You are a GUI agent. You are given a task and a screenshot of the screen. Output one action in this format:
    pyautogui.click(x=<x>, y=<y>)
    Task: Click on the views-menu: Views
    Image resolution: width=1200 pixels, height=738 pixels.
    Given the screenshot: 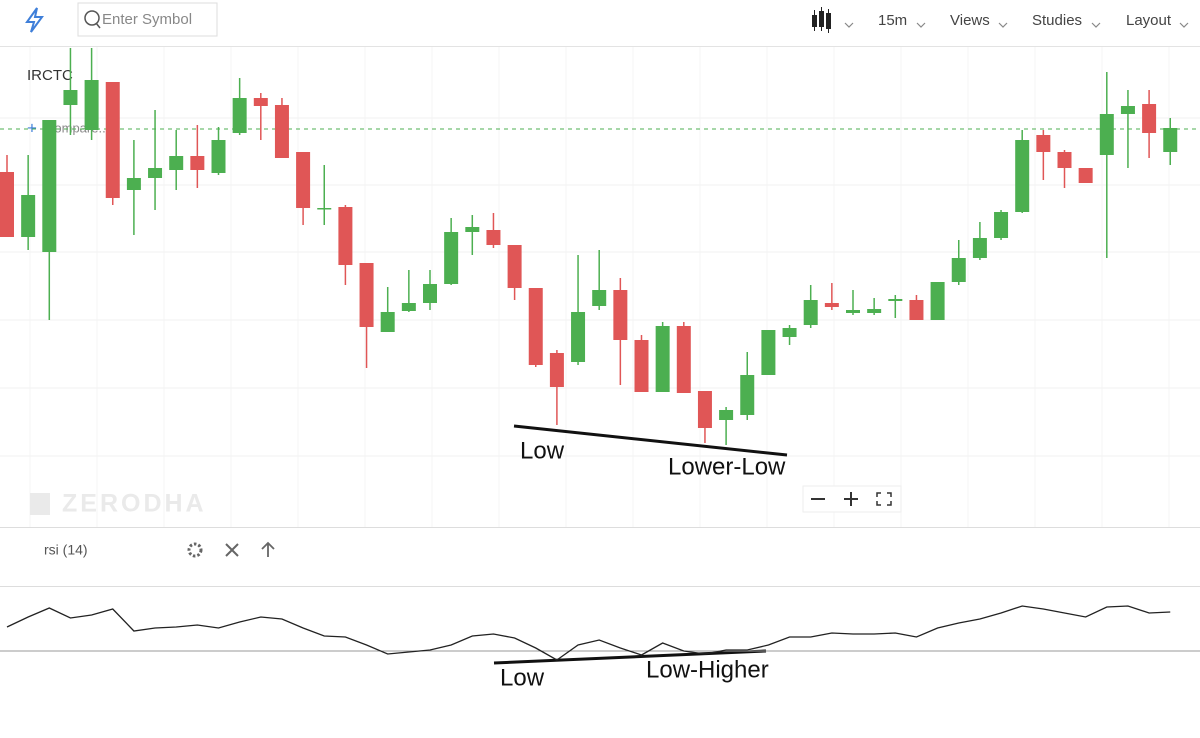 What is the action you would take?
    pyautogui.click(x=970, y=20)
    